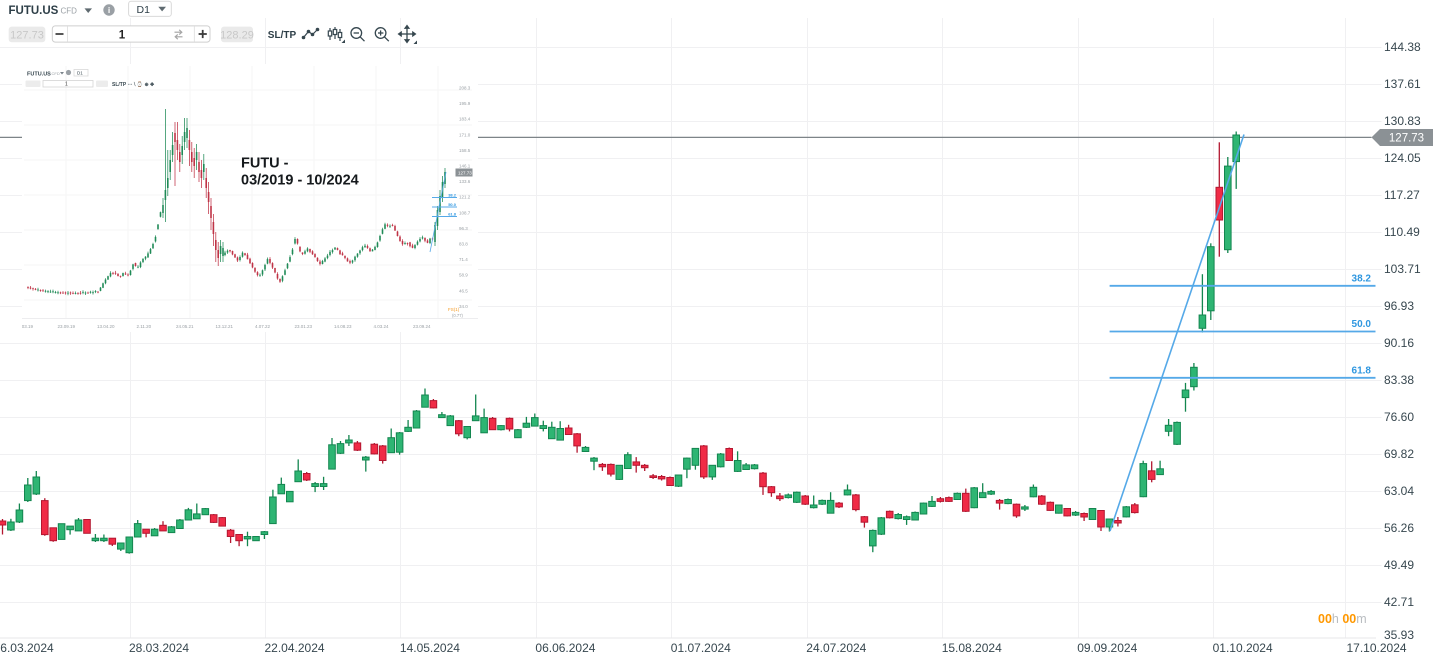  I want to click on svg-text: 28.03.2024, so click(159, 648).